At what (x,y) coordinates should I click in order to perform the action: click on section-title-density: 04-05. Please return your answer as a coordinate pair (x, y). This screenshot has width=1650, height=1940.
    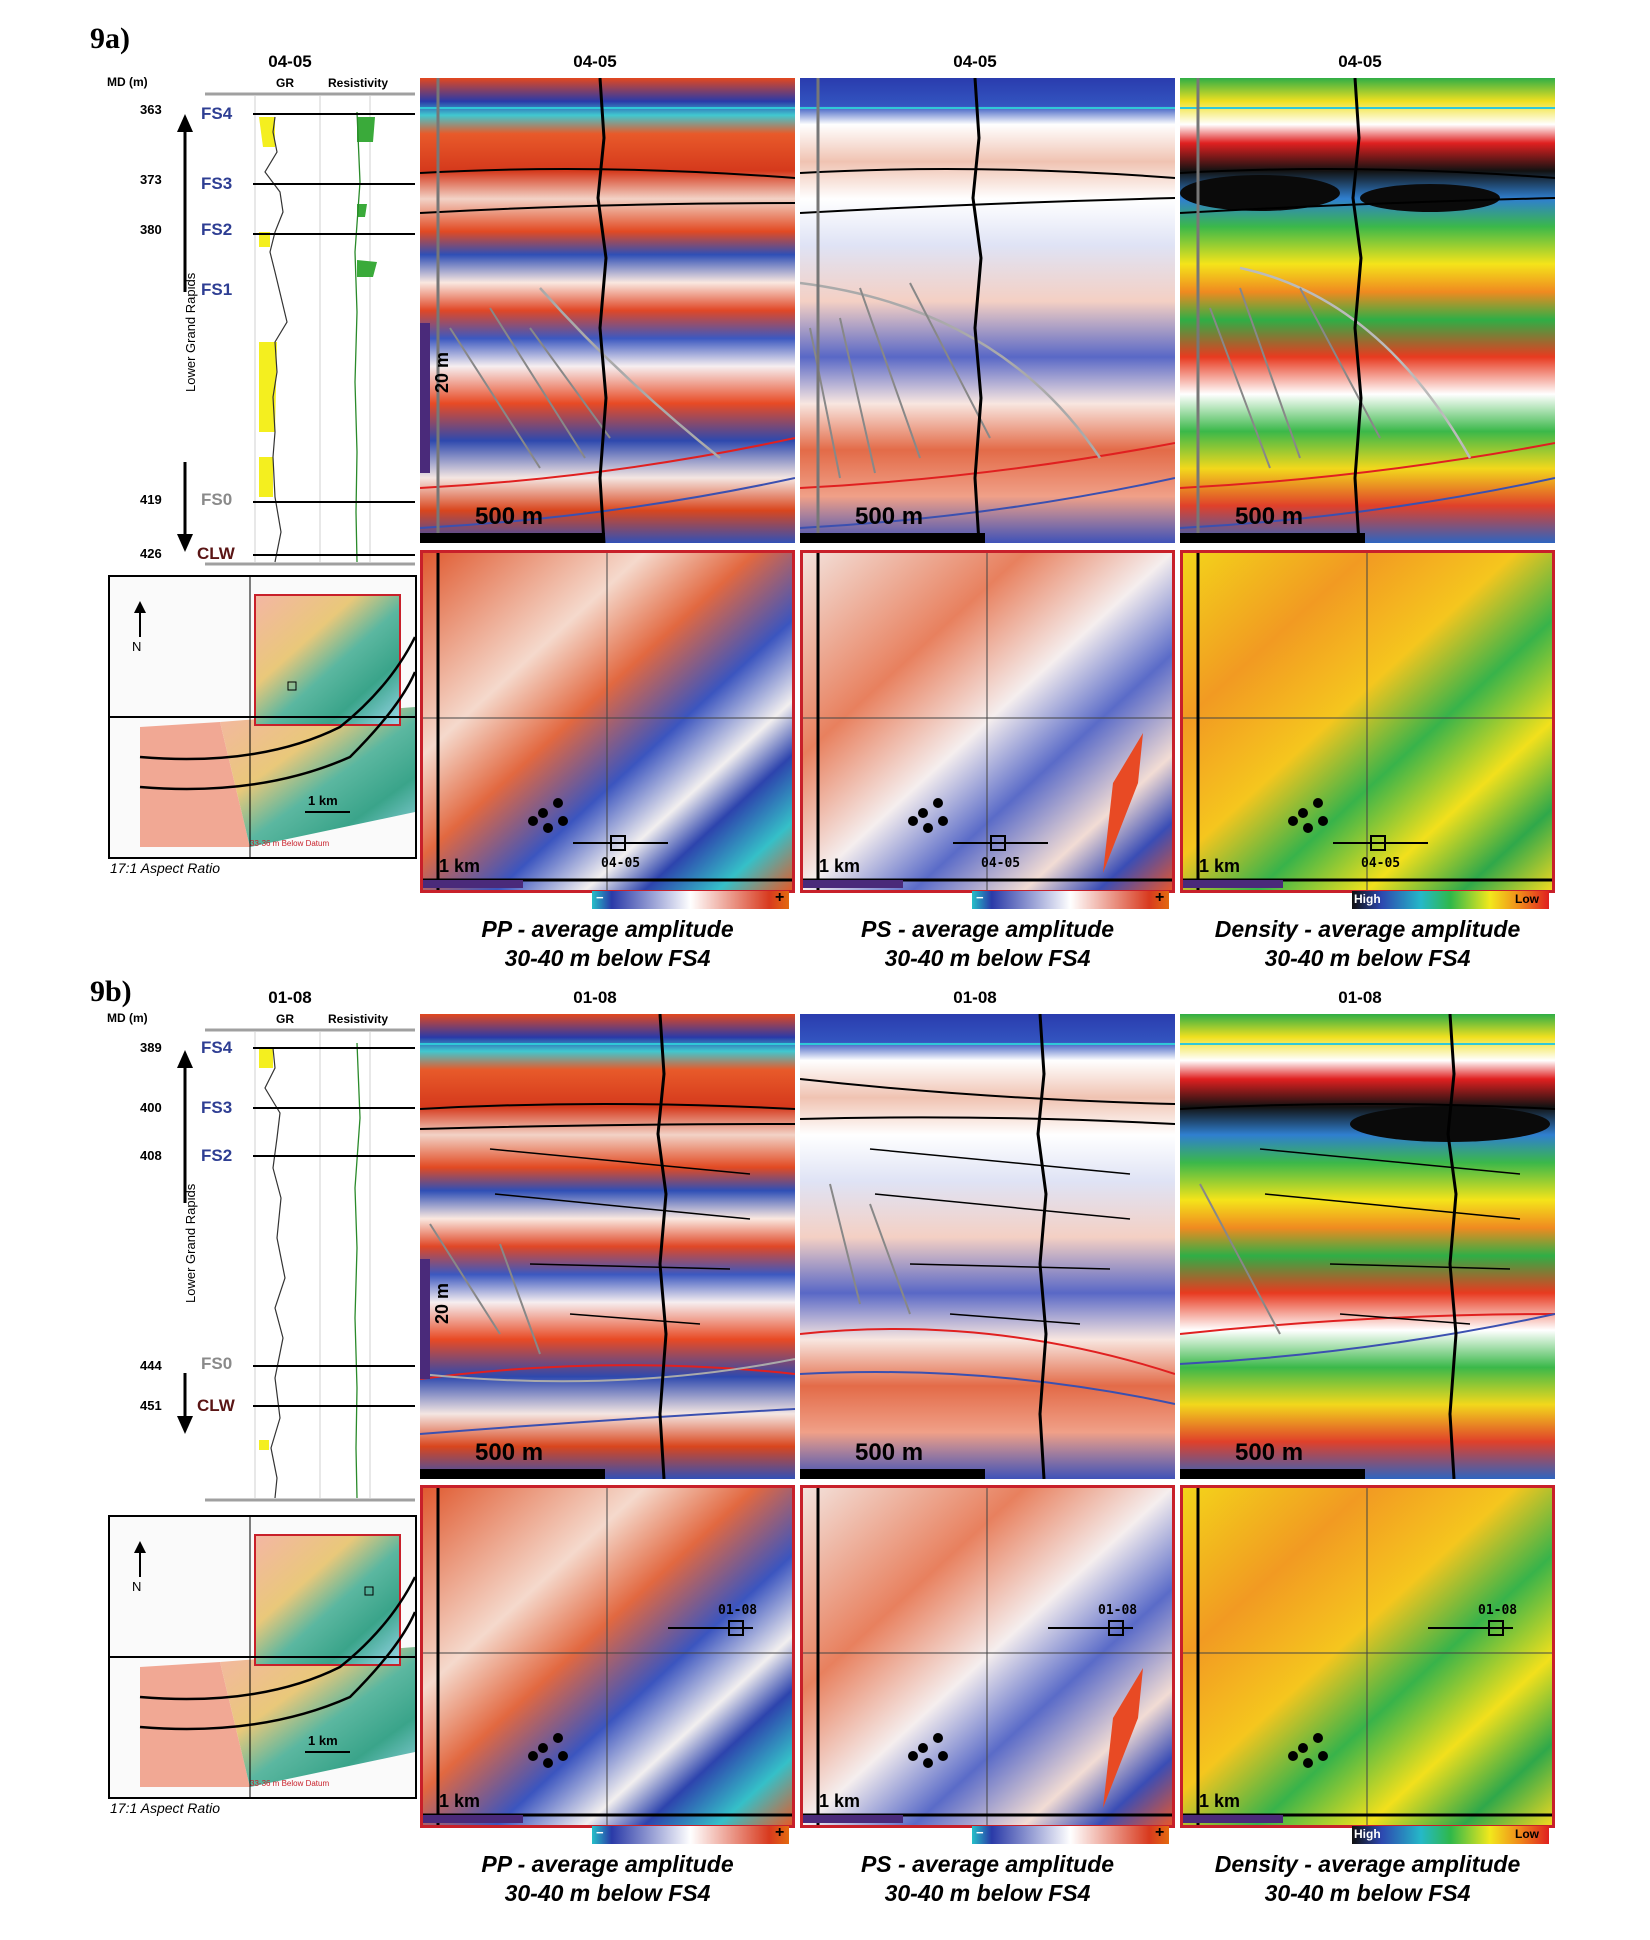
    Looking at the image, I should click on (1360, 61).